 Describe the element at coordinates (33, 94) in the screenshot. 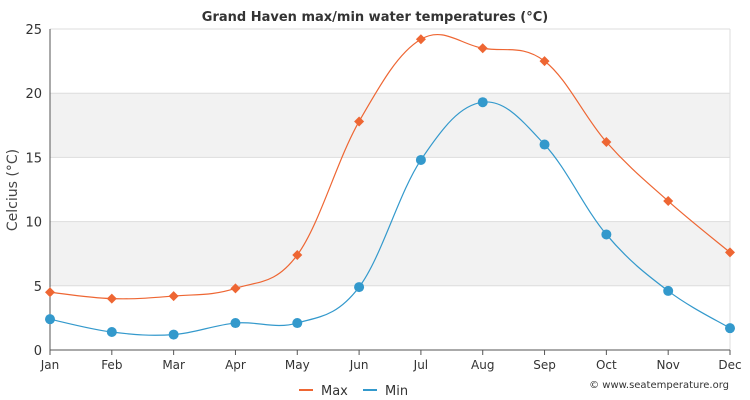

I see `y-tick-label: 20` at that location.